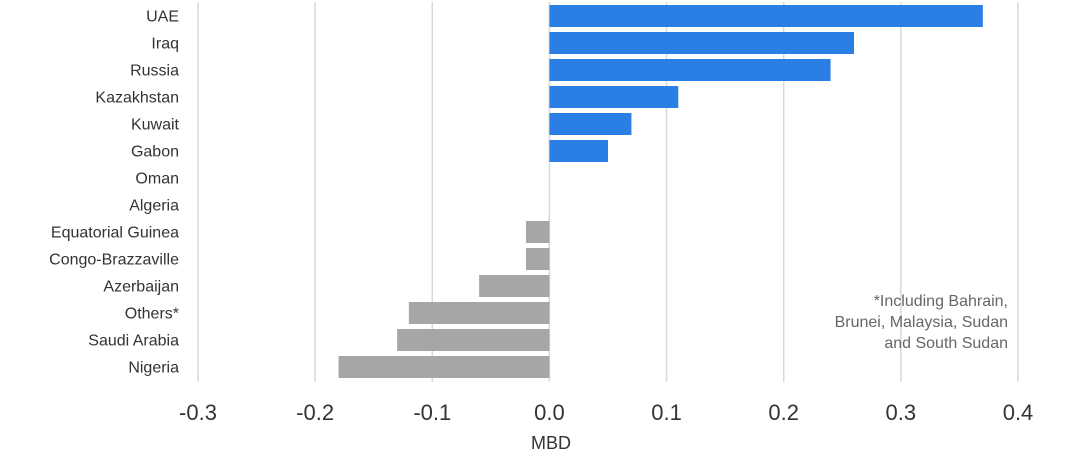  What do you see at coordinates (606, 412) in the screenshot?
I see `x-tick-labels: -0.3 -0.2 -0.1 0.0 0.1 0.2 0.3 0.4` at bounding box center [606, 412].